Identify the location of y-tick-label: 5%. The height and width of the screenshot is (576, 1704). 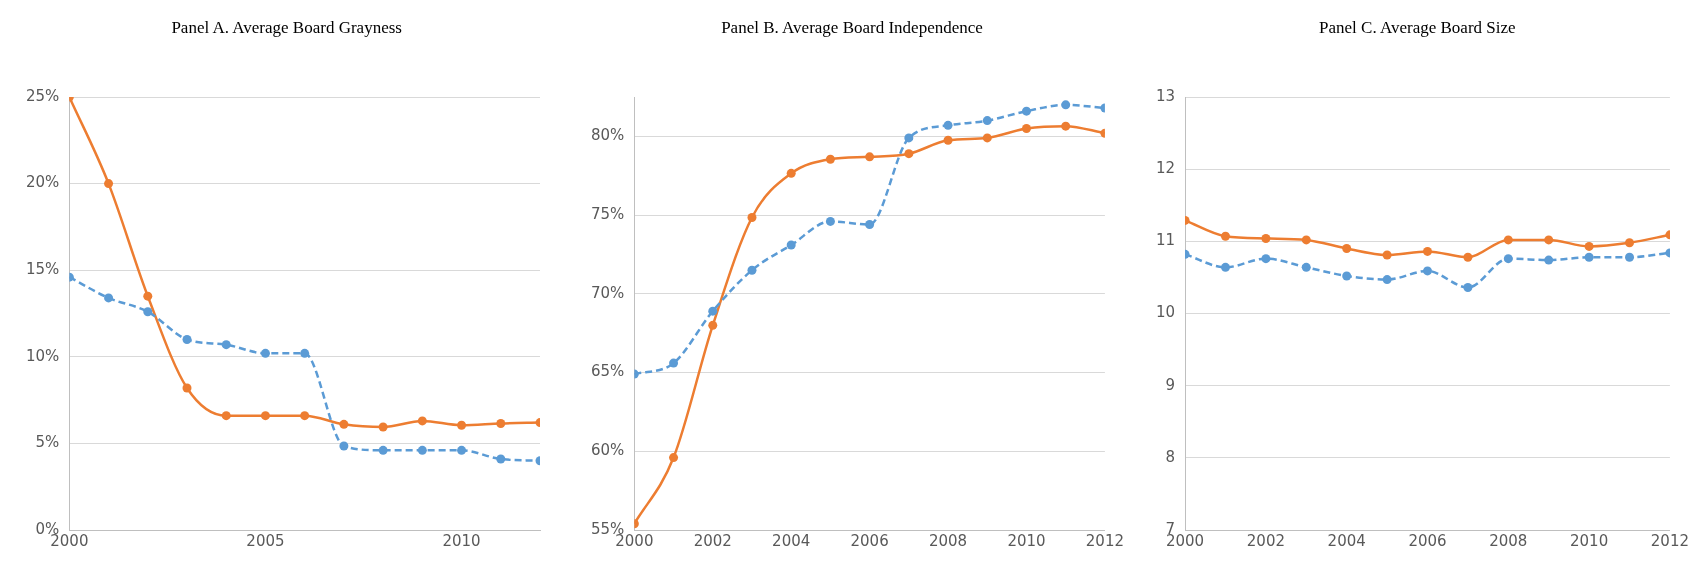
(47, 442).